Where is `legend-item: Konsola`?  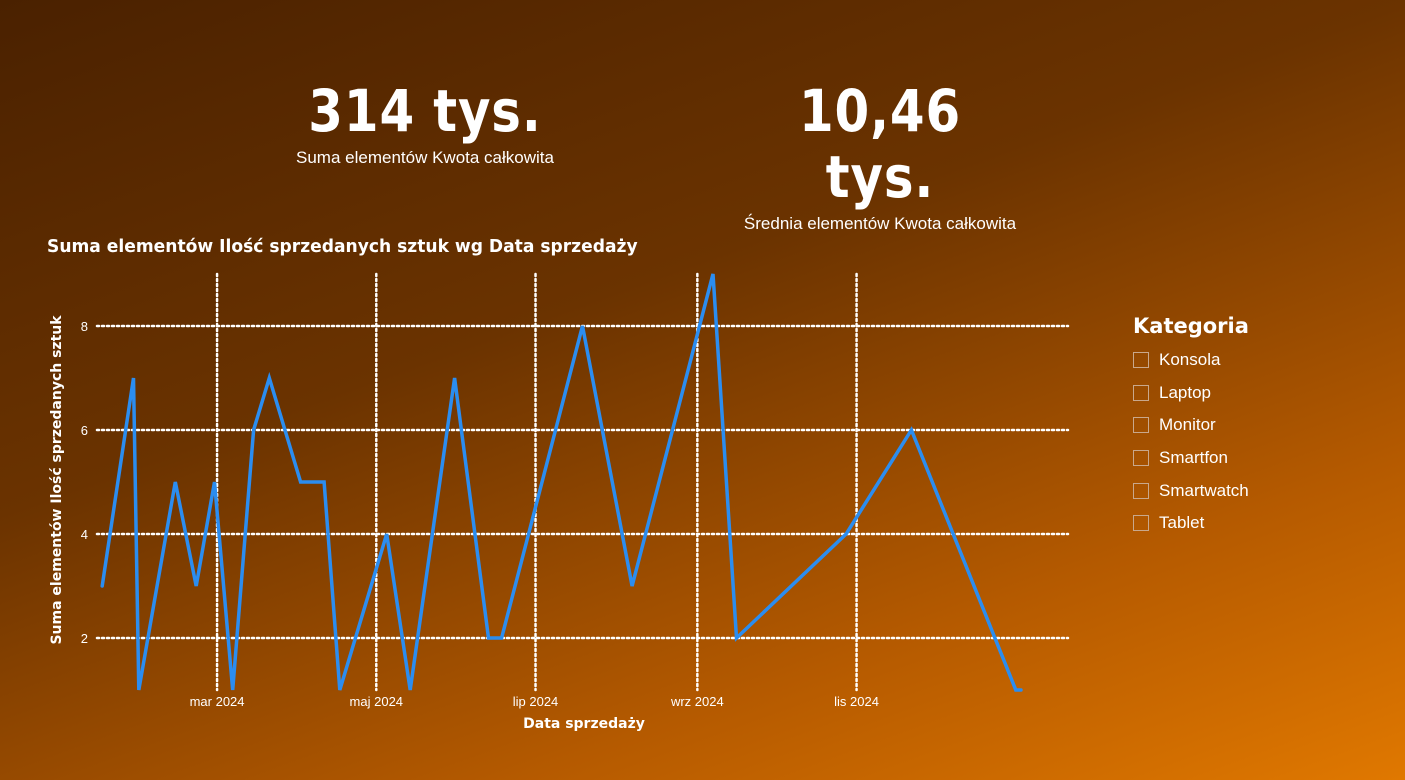
legend-item: Konsola is located at coordinates (1191, 360).